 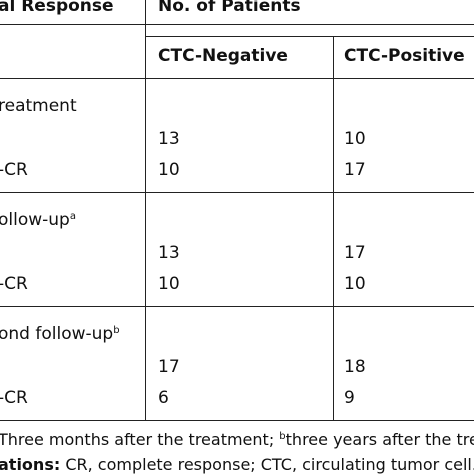 What do you see at coordinates (116, 330) in the screenshot?
I see `footnote-marker: b` at bounding box center [116, 330].